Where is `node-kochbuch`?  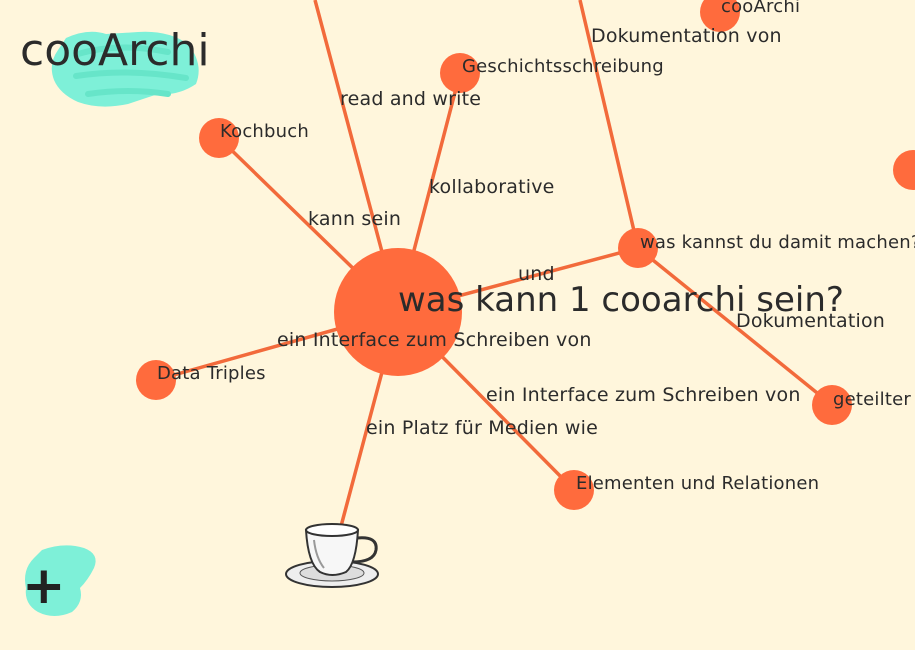
node-kochbuch is located at coordinates (219, 138).